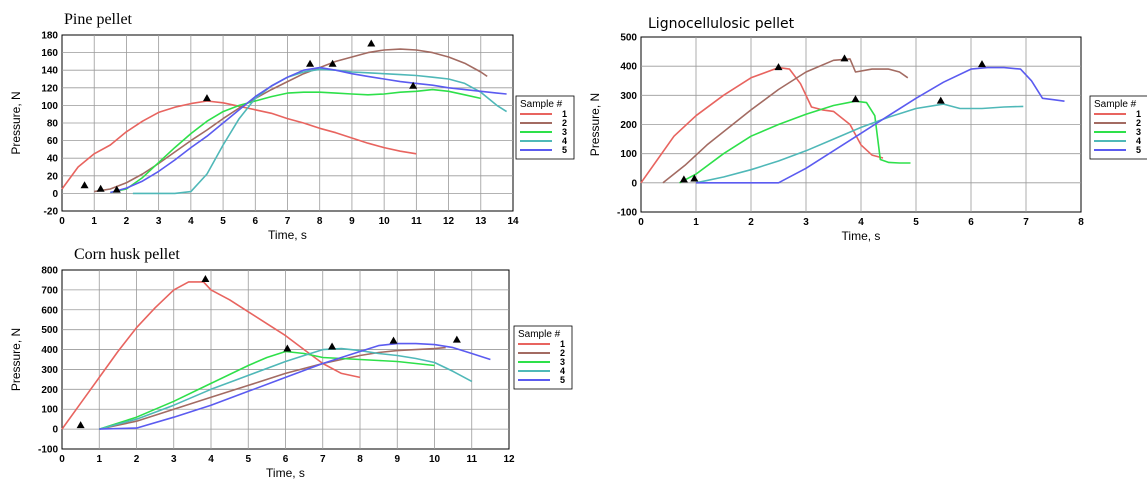  Describe the element at coordinates (49, 310) in the screenshot. I see `y-tick-label: 600` at that location.